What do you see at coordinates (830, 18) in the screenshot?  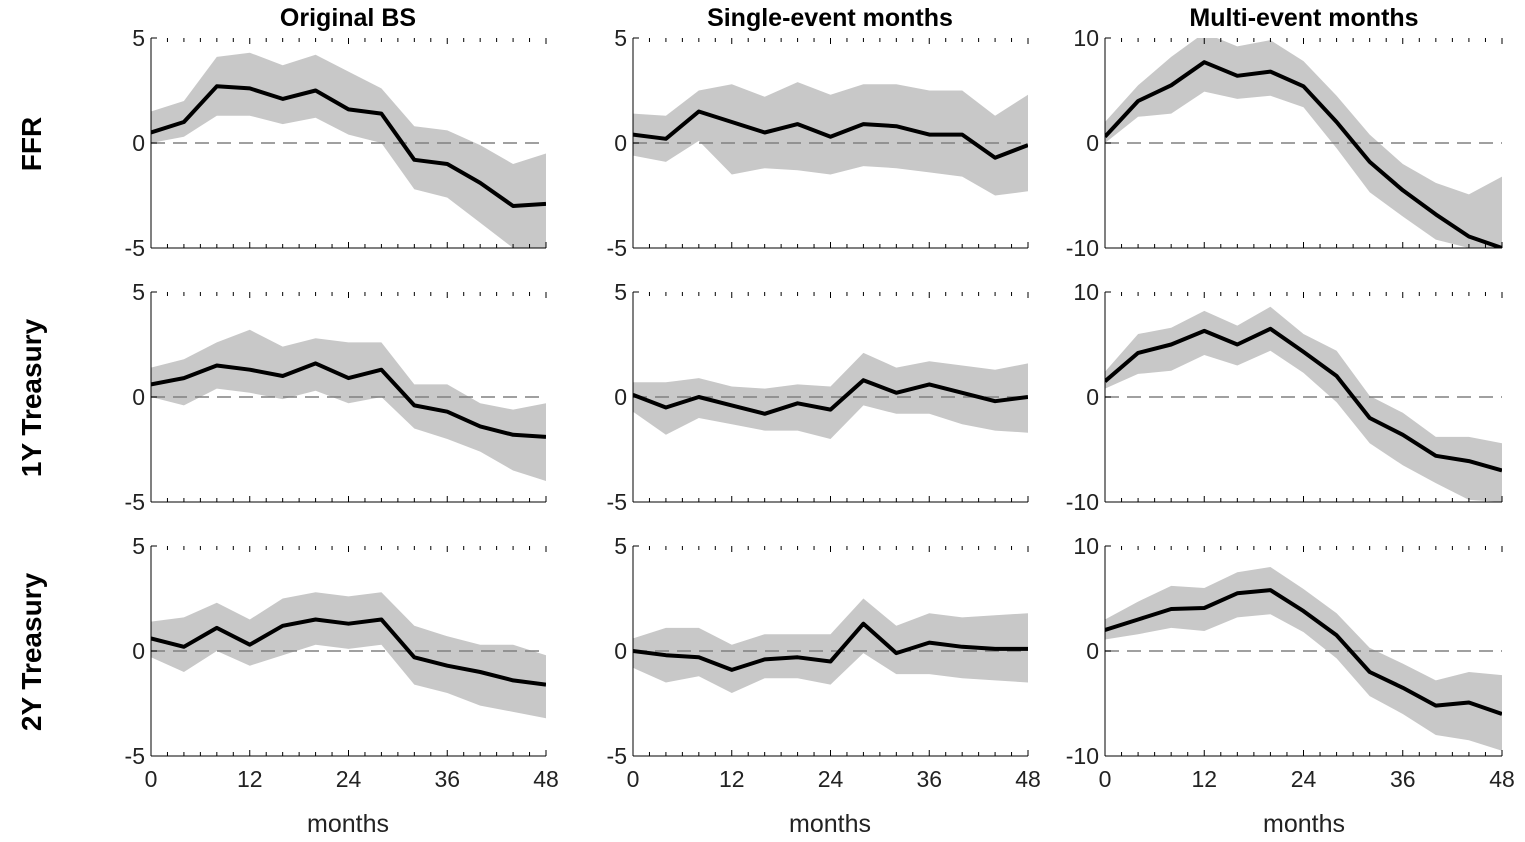 I see `column-title-single-event: Single-event months` at bounding box center [830, 18].